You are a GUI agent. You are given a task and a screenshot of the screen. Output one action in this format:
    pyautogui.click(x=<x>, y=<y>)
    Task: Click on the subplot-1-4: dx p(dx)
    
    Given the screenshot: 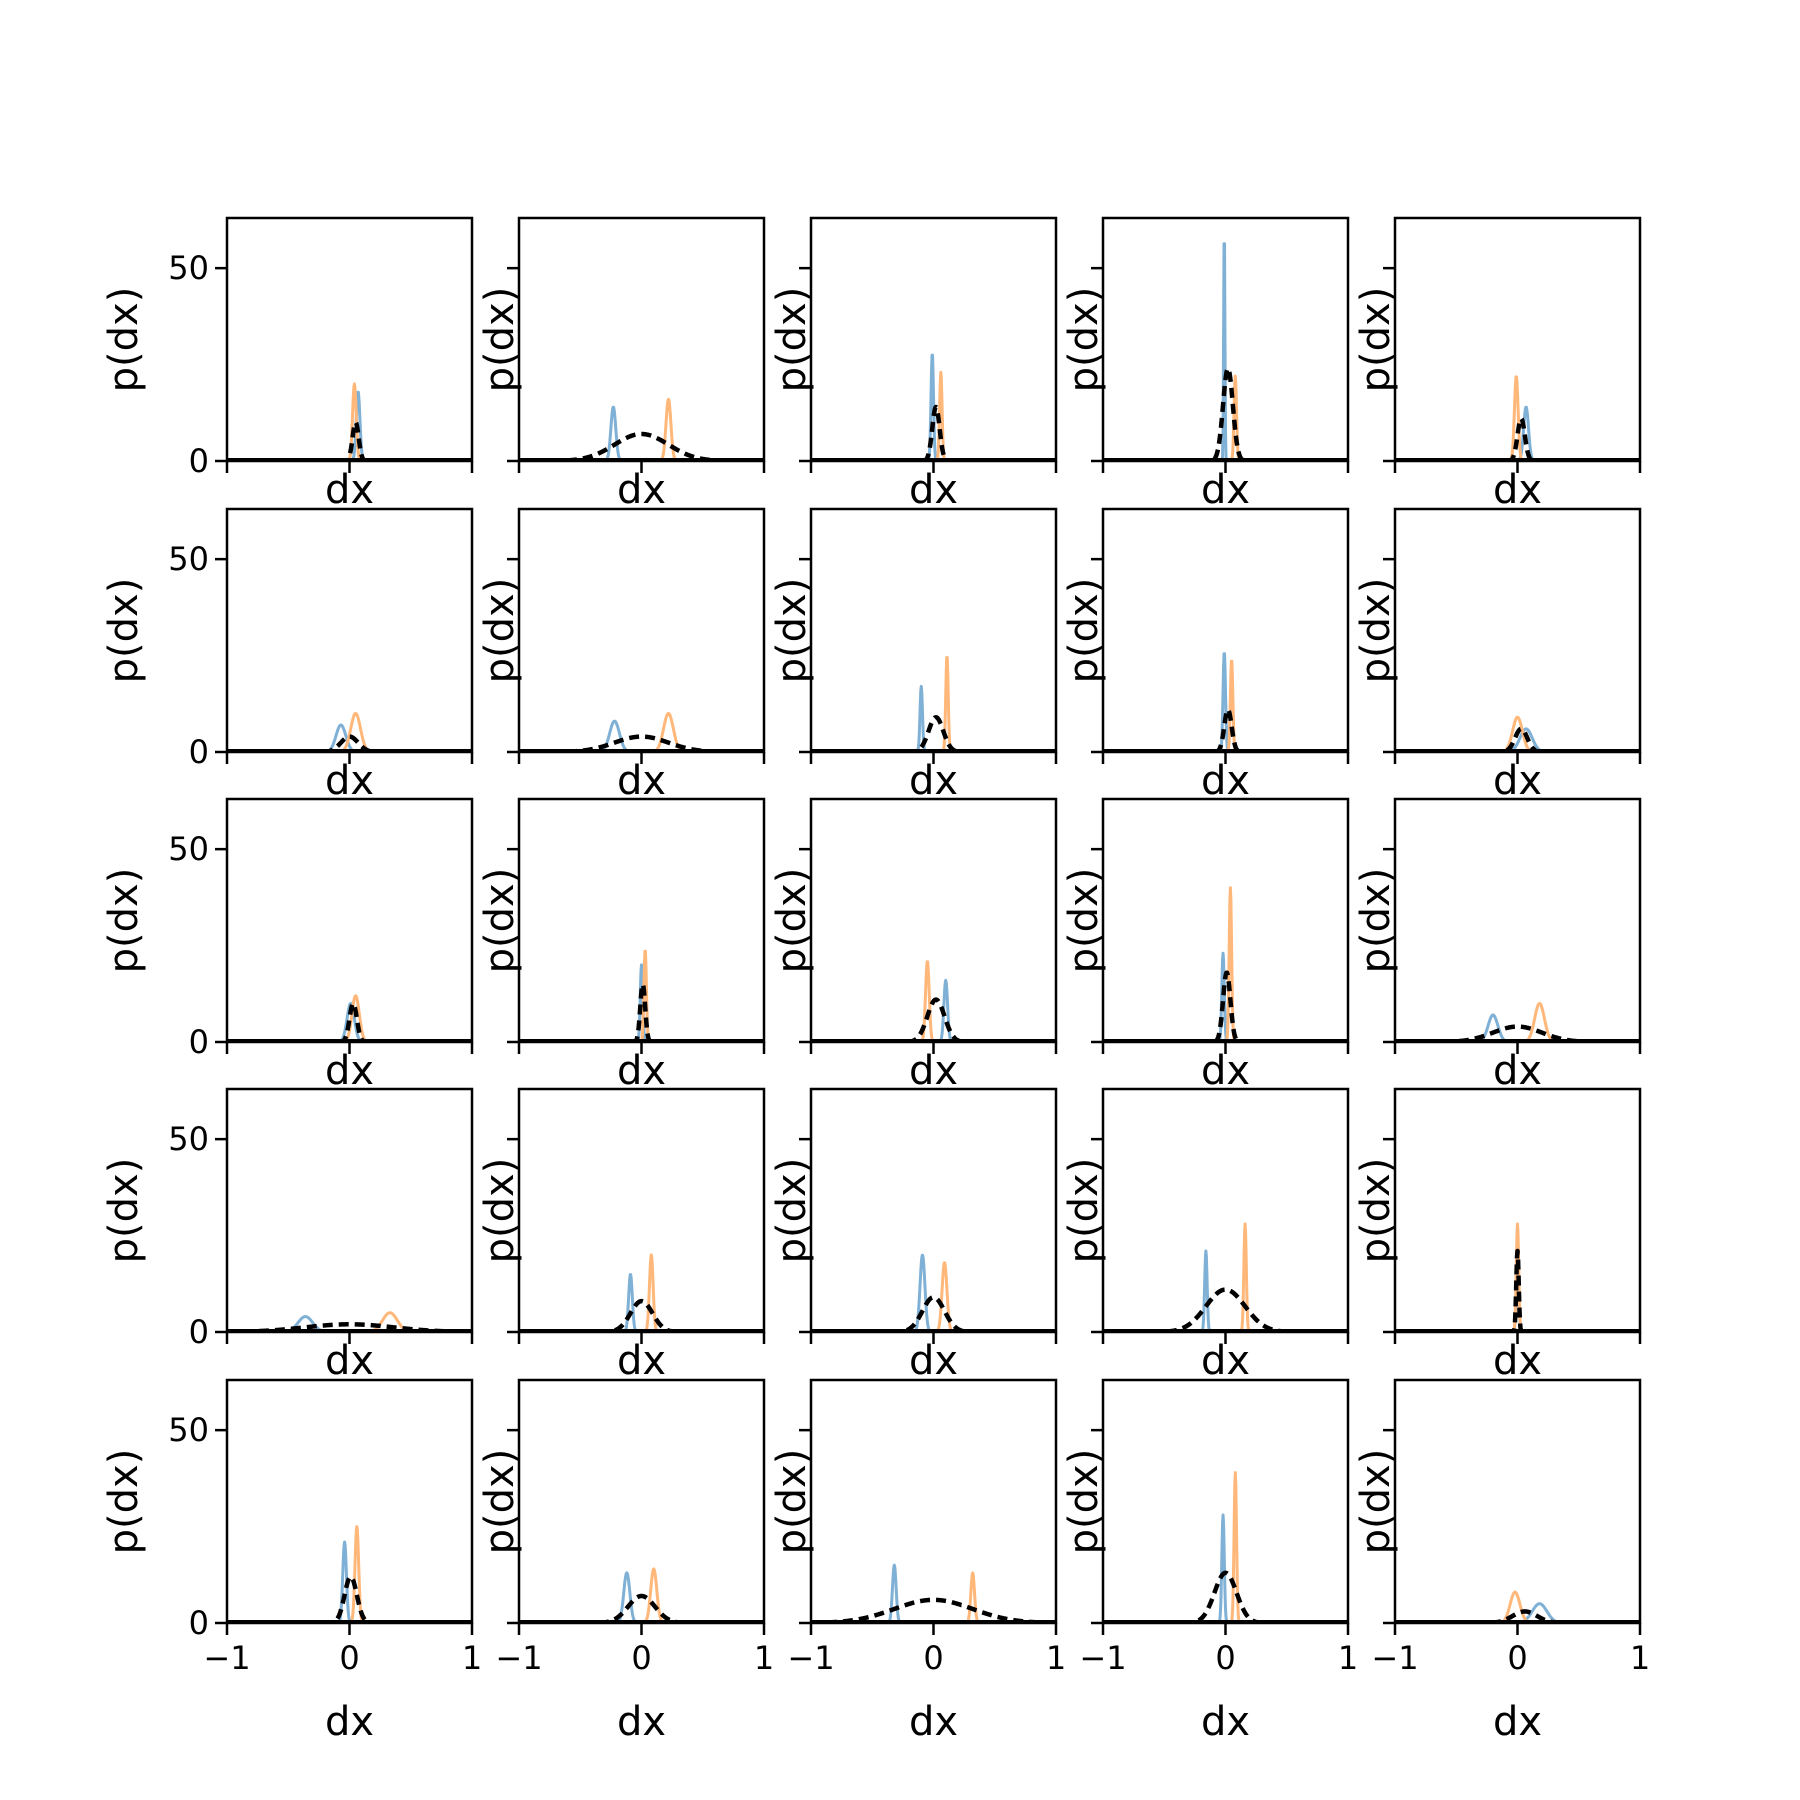 What is the action you would take?
    pyautogui.click(x=1205, y=364)
    